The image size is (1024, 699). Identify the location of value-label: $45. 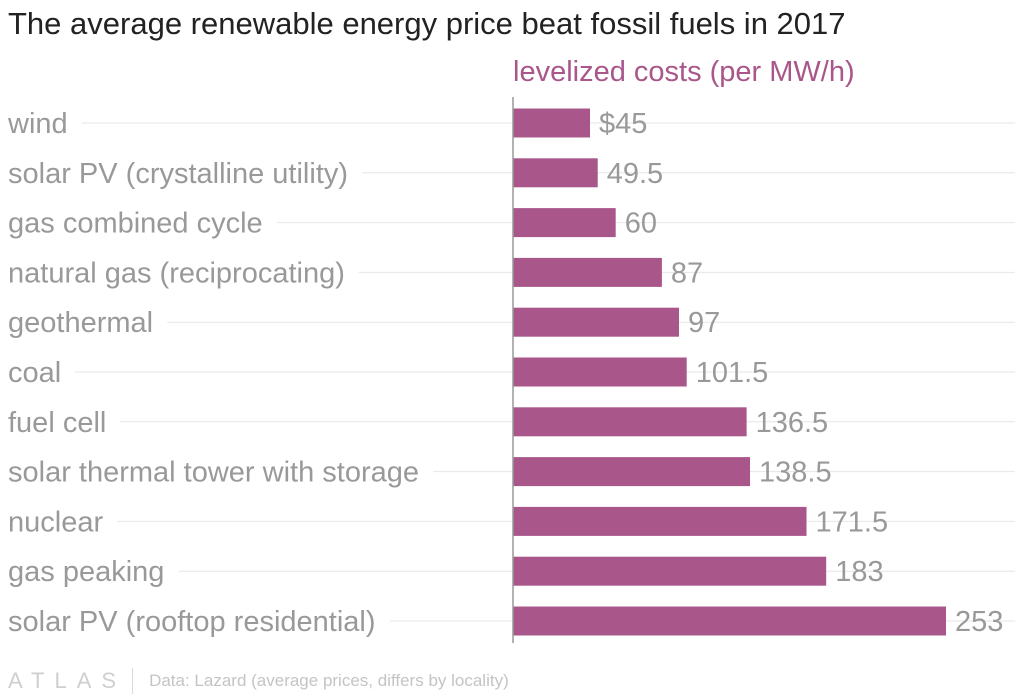
(623, 124).